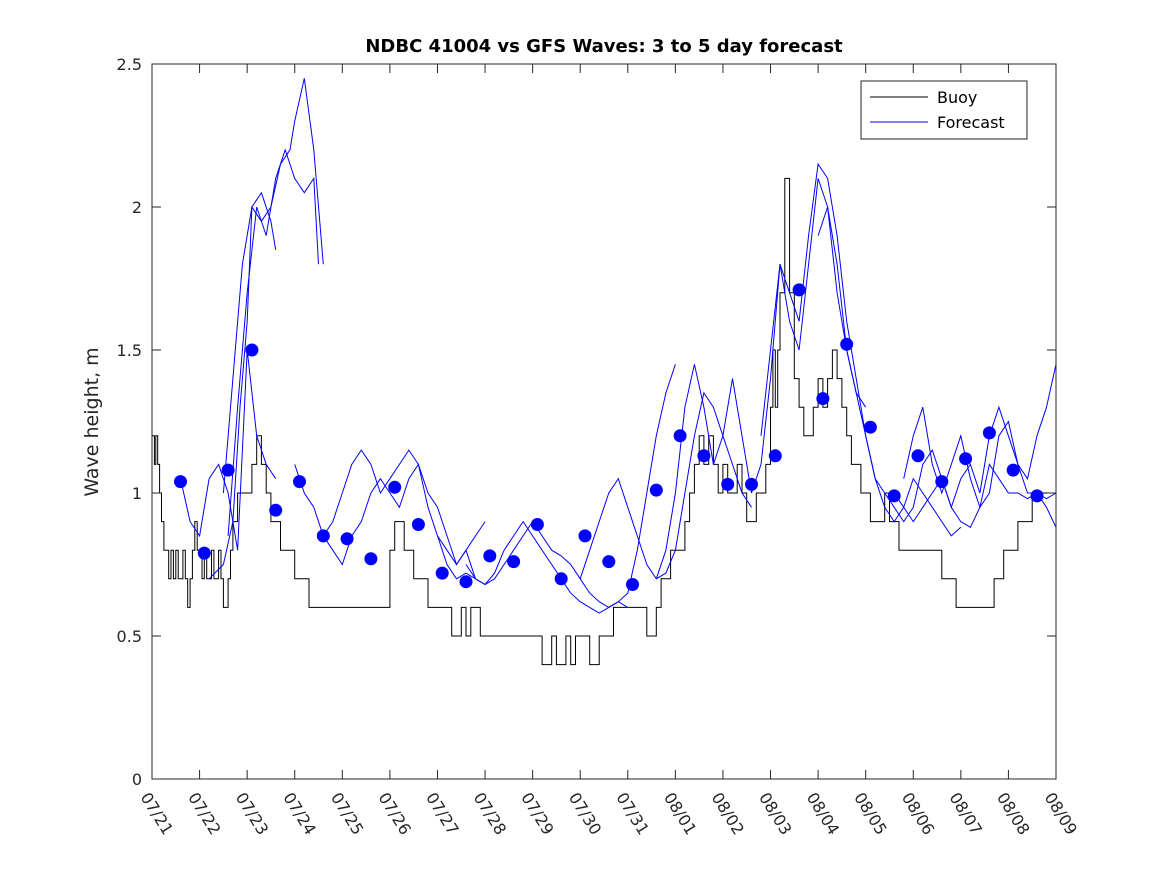  What do you see at coordinates (870, 813) in the screenshot?
I see `x-tick-label: 08/05` at bounding box center [870, 813].